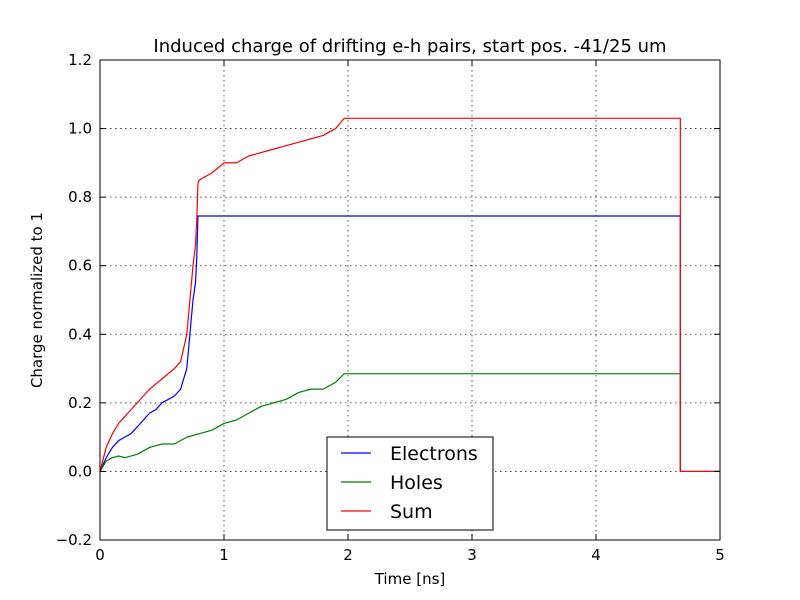 The width and height of the screenshot is (800, 600). What do you see at coordinates (80, 334) in the screenshot?
I see `y-tick-label: 0.4` at bounding box center [80, 334].